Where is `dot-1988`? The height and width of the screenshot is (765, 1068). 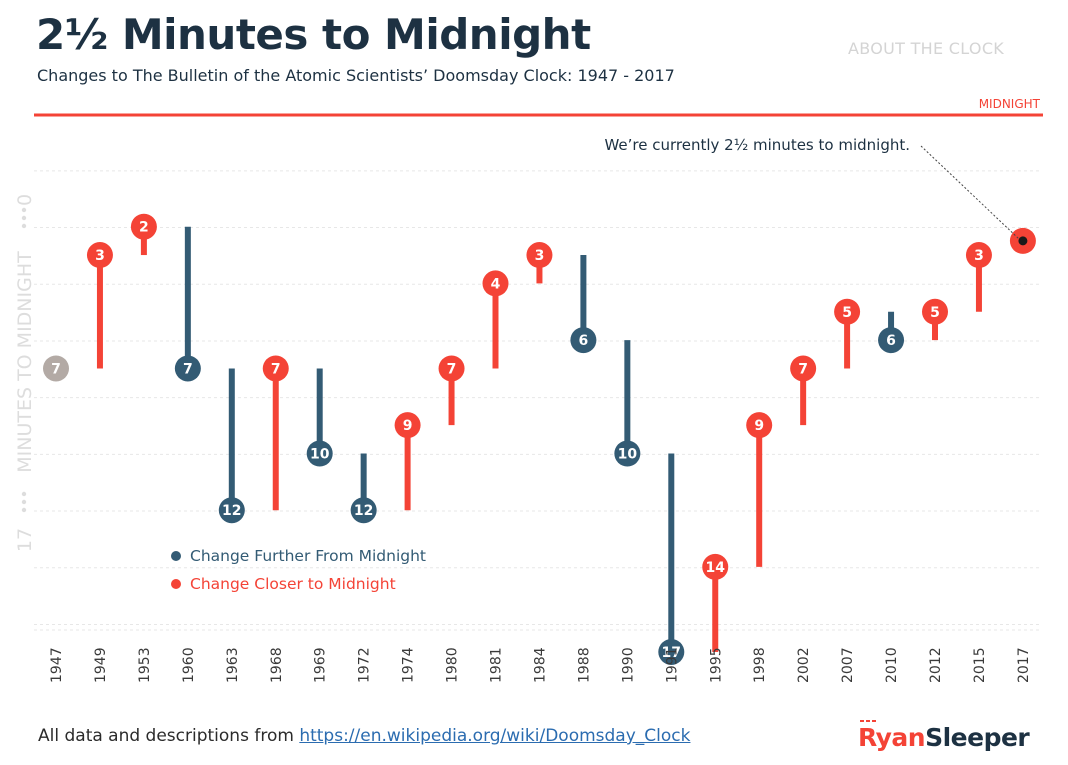 dot-1988 is located at coordinates (583, 340).